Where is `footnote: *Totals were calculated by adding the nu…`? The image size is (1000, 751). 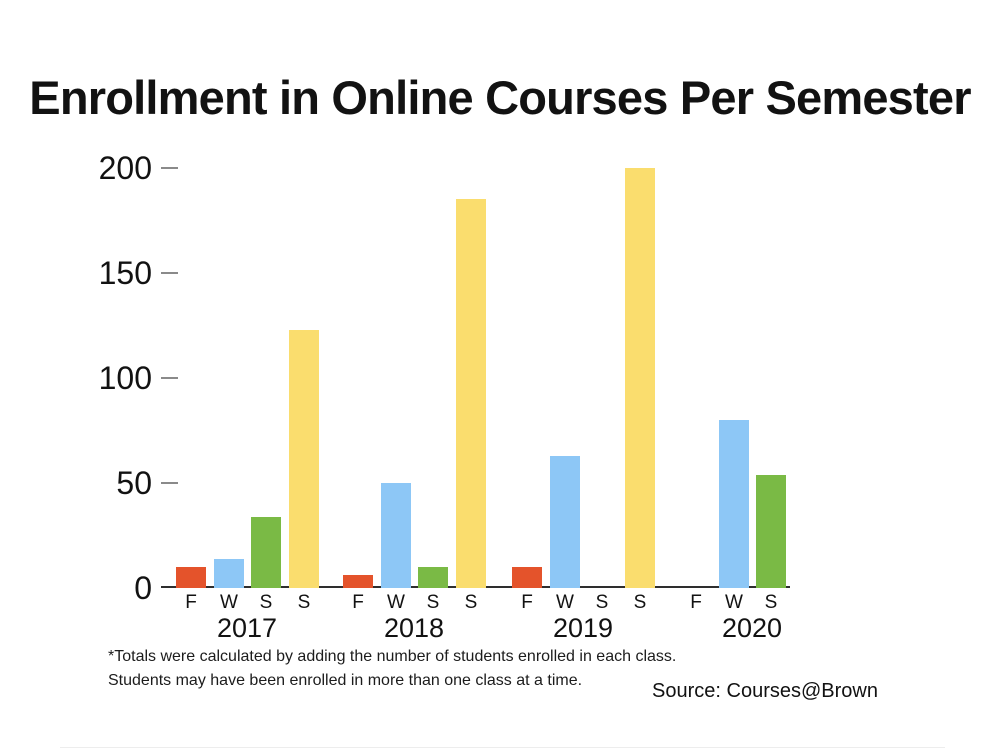 footnote: *Totals were calculated by adding the nu… is located at coordinates (392, 669).